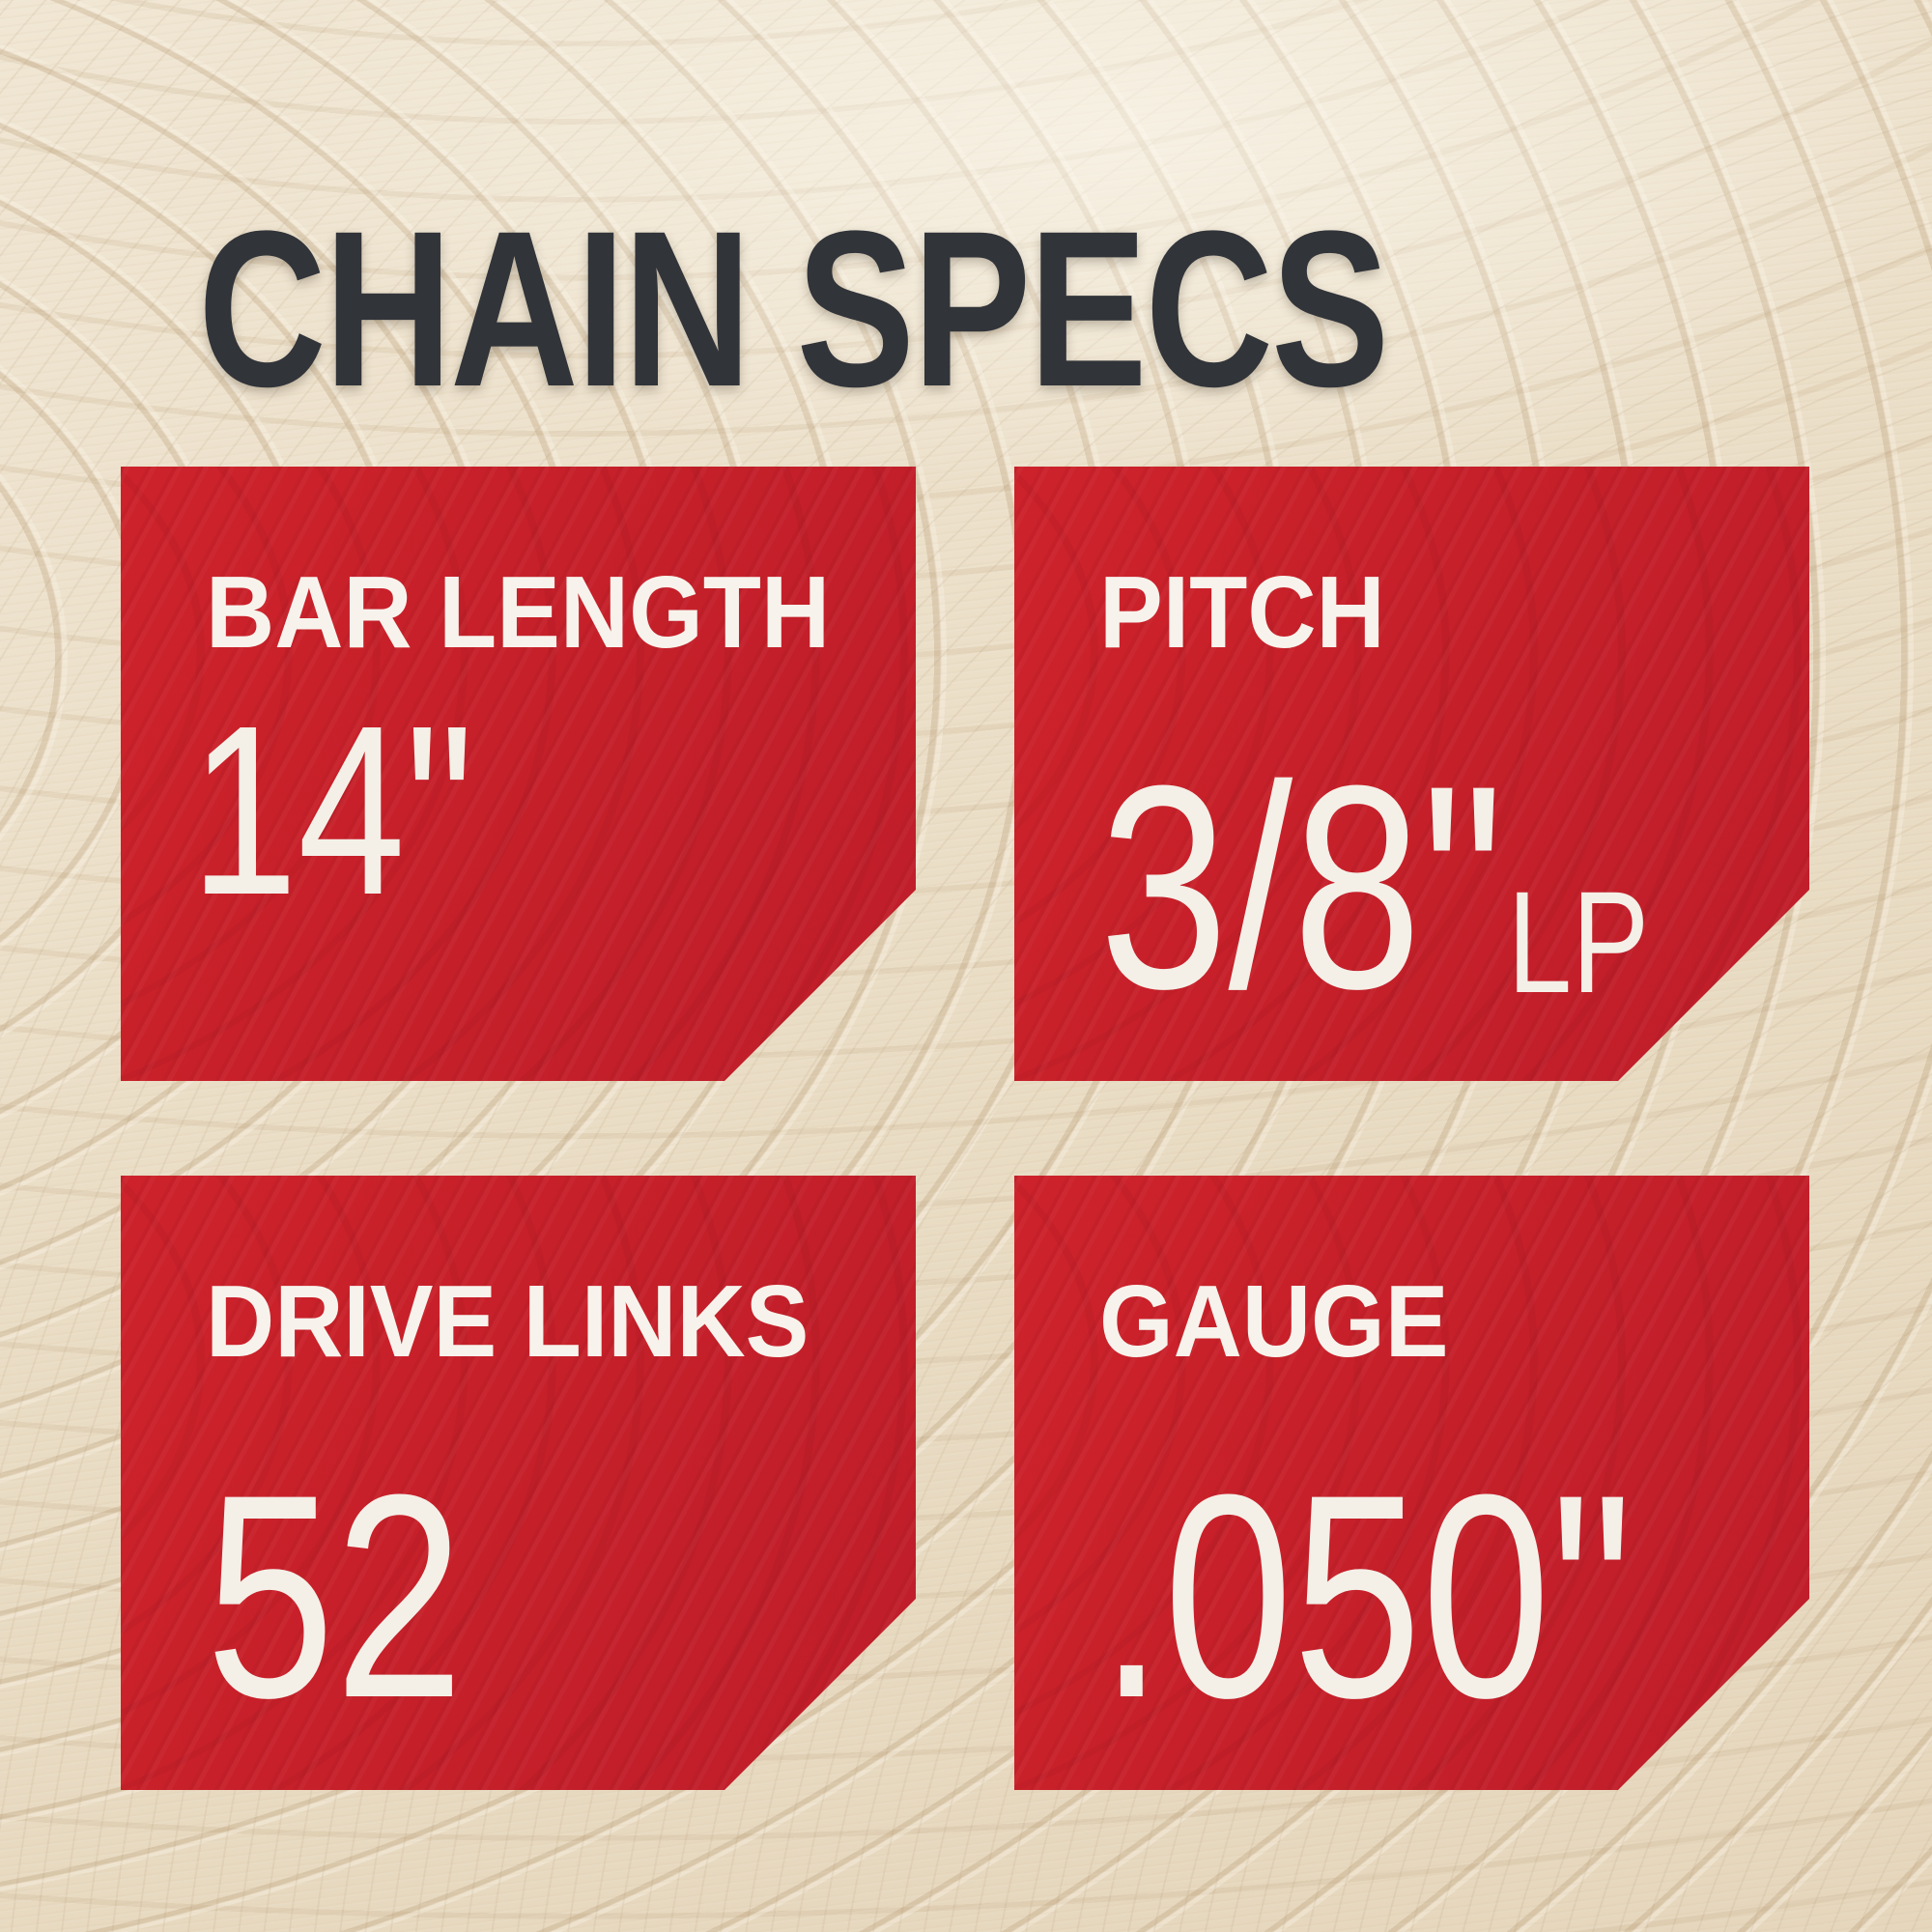 The image size is (1932, 1932). Describe the element at coordinates (518, 1483) in the screenshot. I see `spec-card-drive-links: DRIVE LINKS 52` at that location.